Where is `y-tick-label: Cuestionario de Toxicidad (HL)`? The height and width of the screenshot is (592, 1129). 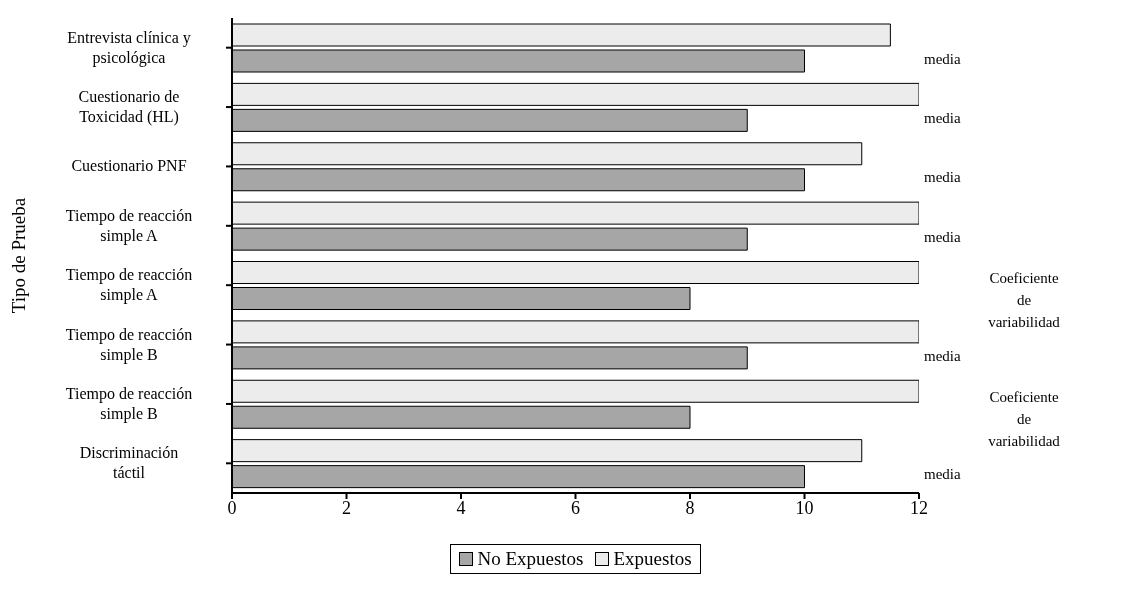
y-tick-label: Cuestionario de Toxicidad (HL) is located at coordinates (129, 107).